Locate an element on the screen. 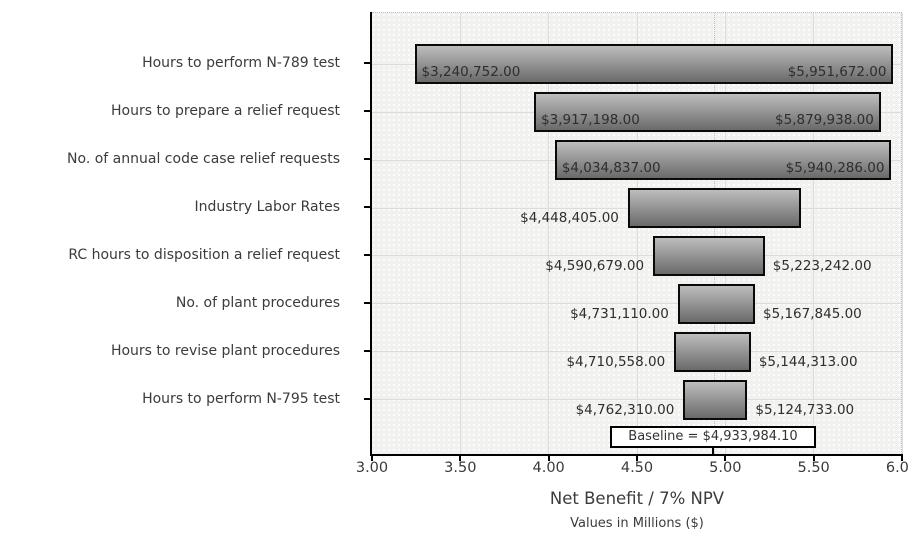  baseline-box: Baseline = $4,933,984.10 is located at coordinates (713, 437).